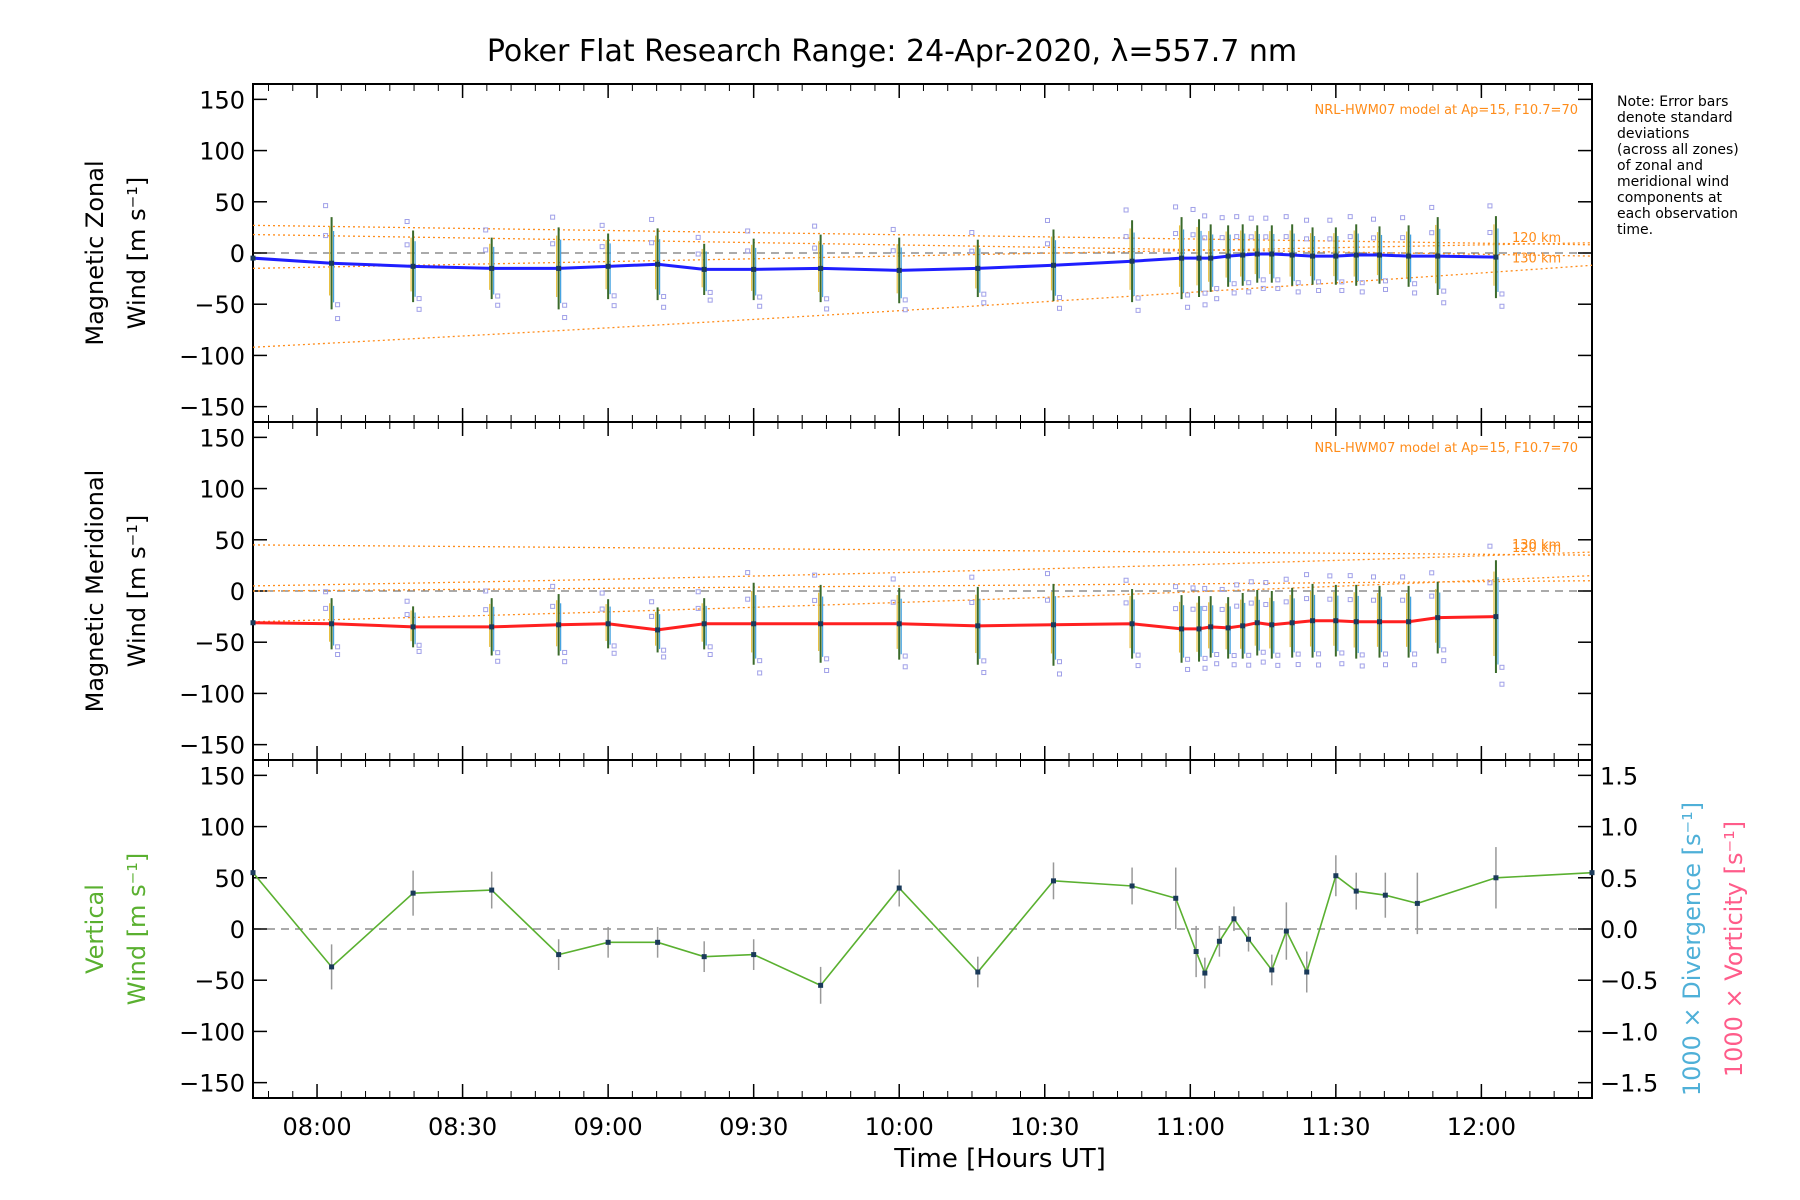 The image size is (1800, 1200). I want to click on x-tick-label: 08:30, so click(462, 1127).